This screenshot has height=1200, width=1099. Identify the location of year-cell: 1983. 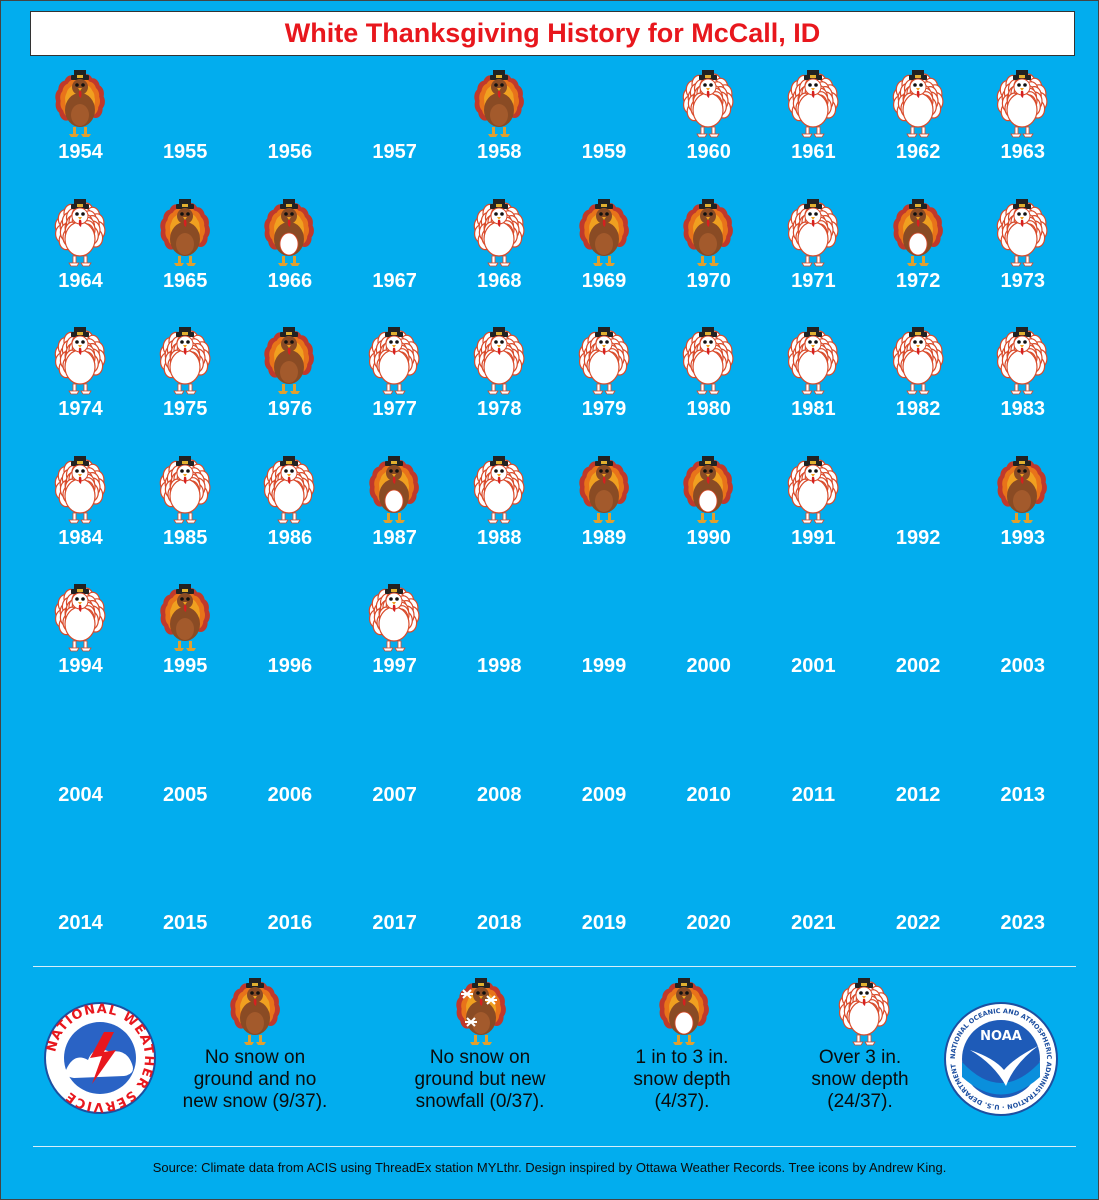
(1022, 391).